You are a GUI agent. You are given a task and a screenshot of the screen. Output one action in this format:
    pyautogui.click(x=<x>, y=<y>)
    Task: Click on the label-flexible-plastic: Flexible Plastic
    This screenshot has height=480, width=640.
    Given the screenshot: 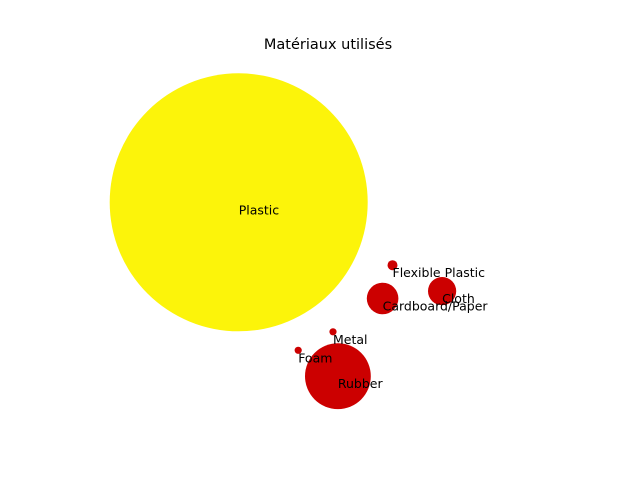 What is the action you would take?
    pyautogui.click(x=439, y=272)
    